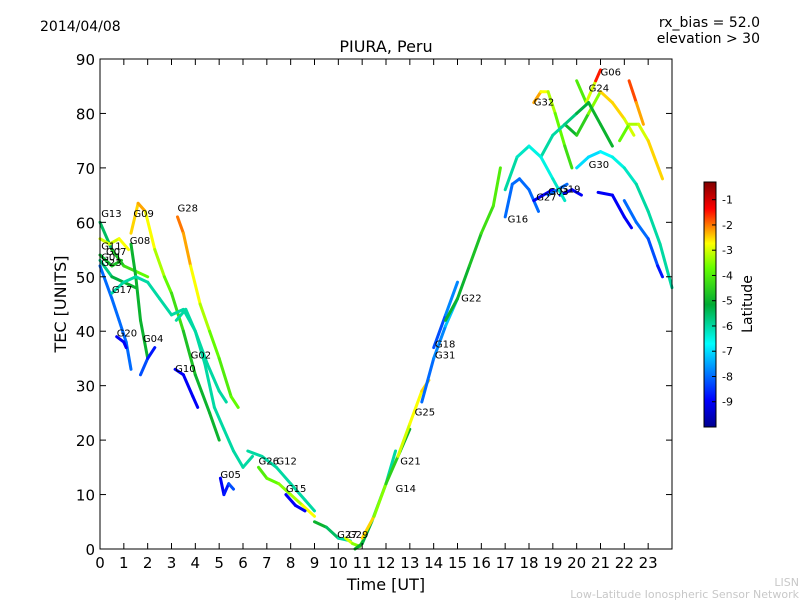 The width and height of the screenshot is (800, 600). What do you see at coordinates (410, 462) in the screenshot?
I see `series-label-20: G21` at bounding box center [410, 462].